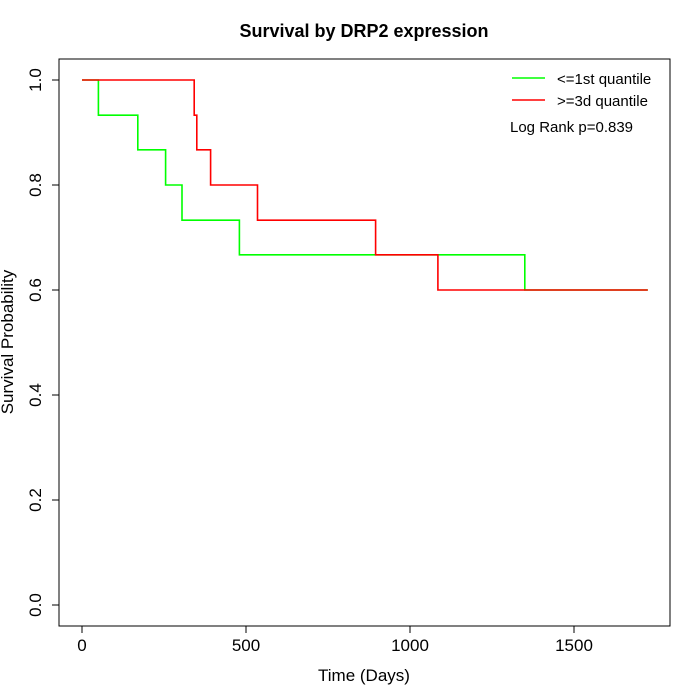  I want to click on legend: <=1st quantile >=3d quantile, so click(581, 90).